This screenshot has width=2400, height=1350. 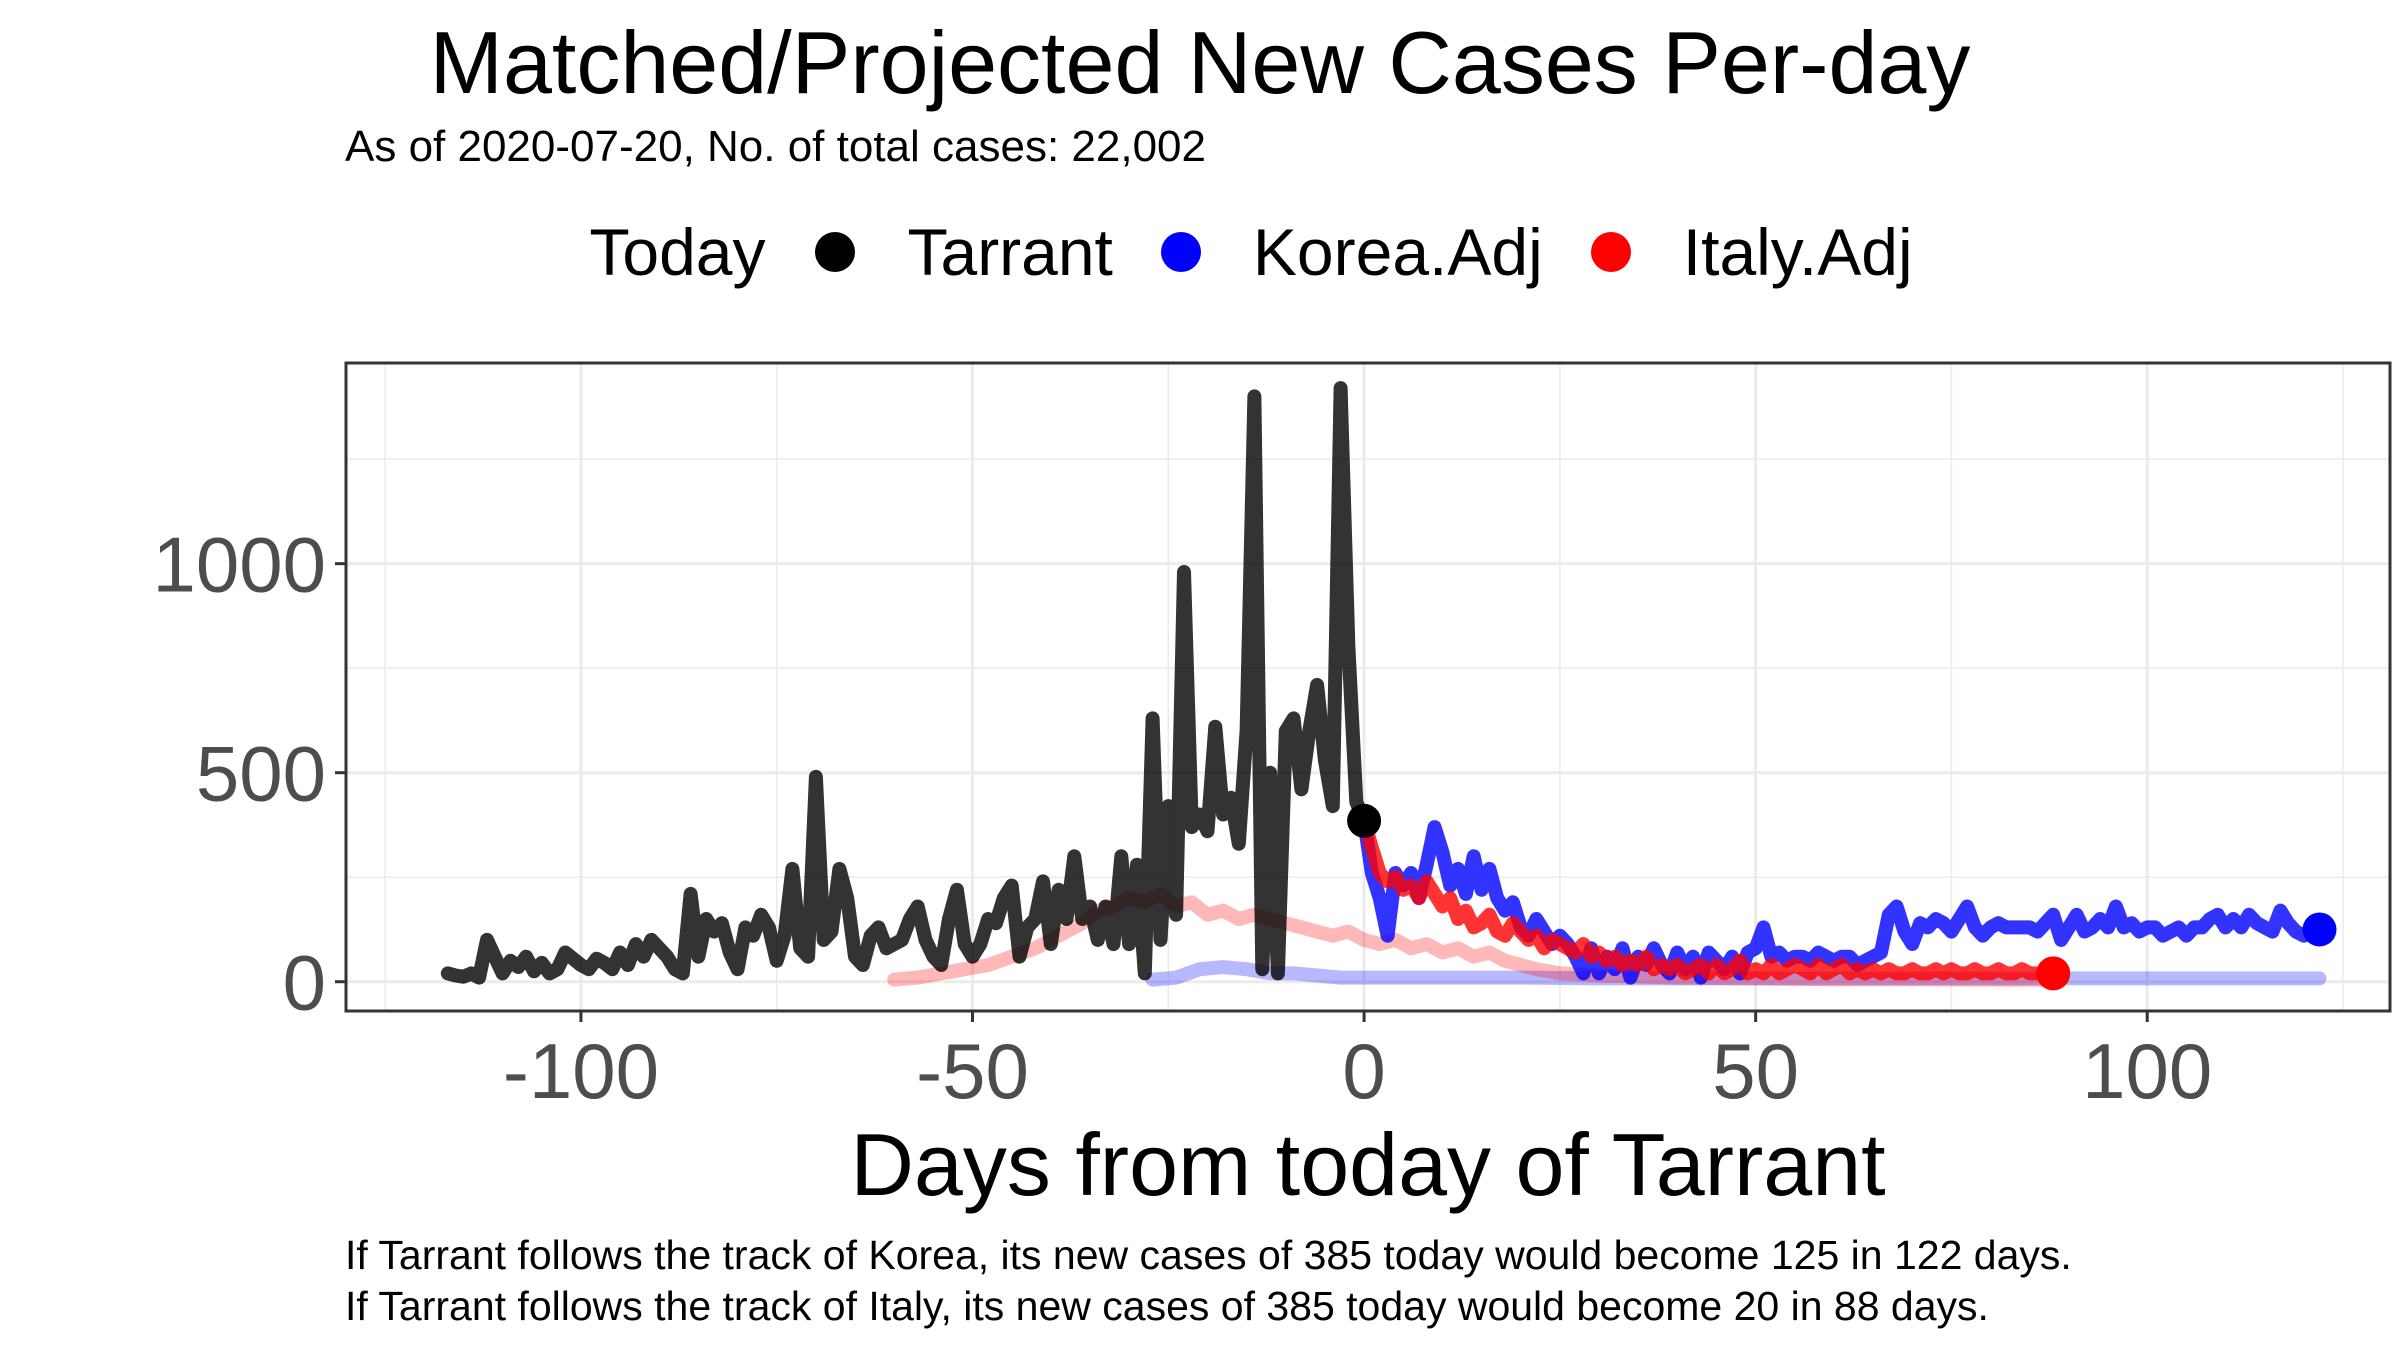 What do you see at coordinates (2053, 973) in the screenshot?
I see `end-point-italy-adj` at bounding box center [2053, 973].